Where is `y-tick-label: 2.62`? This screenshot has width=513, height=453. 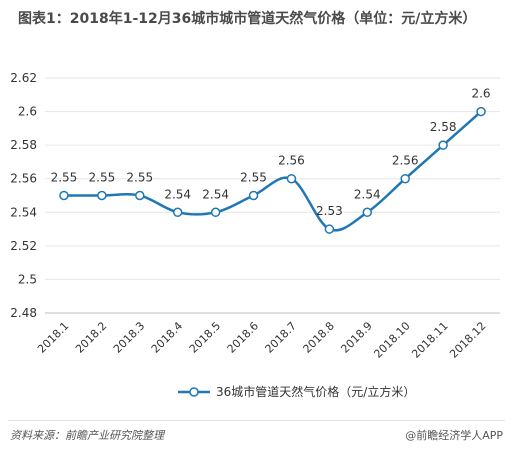 y-tick-label: 2.62 is located at coordinates (23, 78).